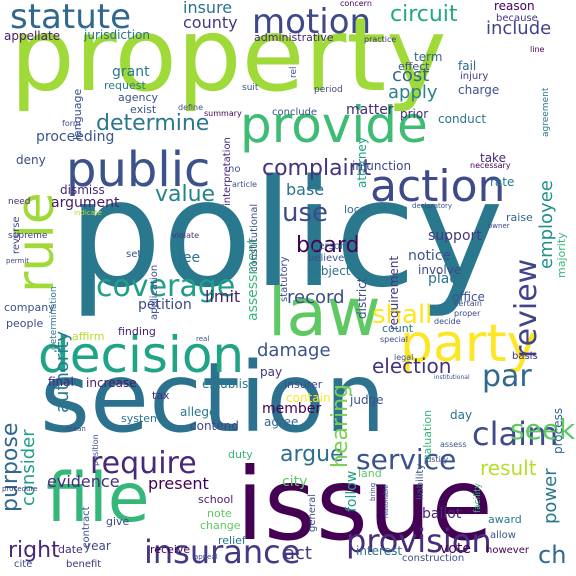  Describe the element at coordinates (468, 303) in the screenshot. I see `word-certain: certain` at that location.